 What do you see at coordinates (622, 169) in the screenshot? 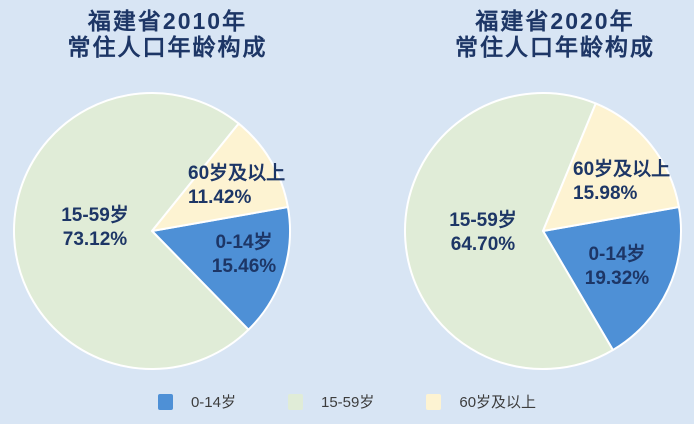
I see `slice-label-2020-60-plus-name: 60岁及以上` at bounding box center [622, 169].